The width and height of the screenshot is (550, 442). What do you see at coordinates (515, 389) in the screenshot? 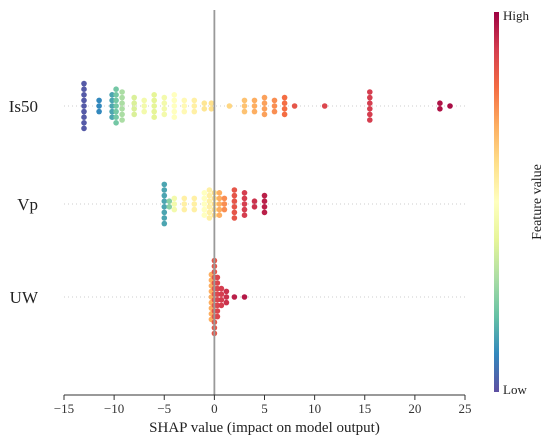
I see `colorbar-low-label: Low` at bounding box center [515, 389].